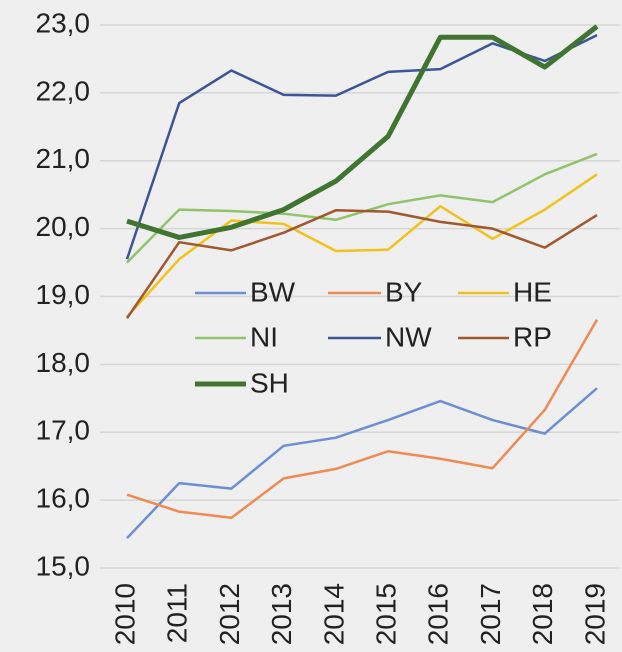 The width and height of the screenshot is (622, 652). Describe the element at coordinates (63, 362) in the screenshot. I see `y-tick-label: 18,0` at that location.